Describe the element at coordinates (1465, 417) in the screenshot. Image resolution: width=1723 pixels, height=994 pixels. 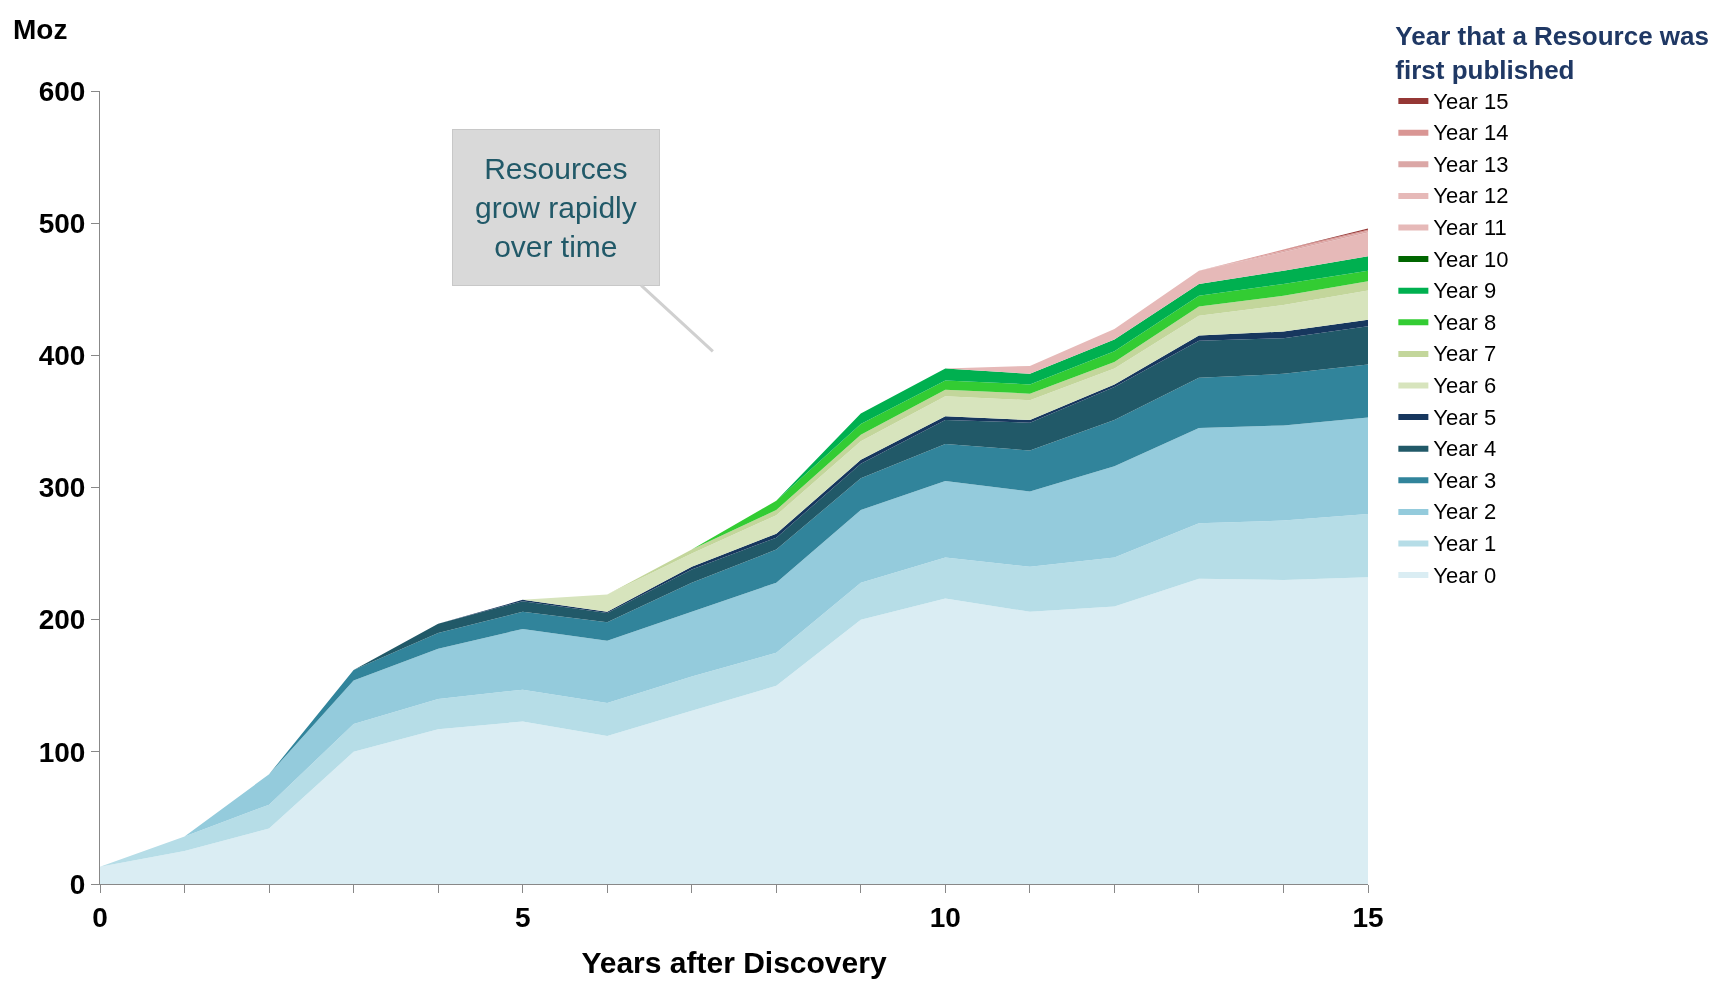
I see `legend-label: Year 5` at that location.